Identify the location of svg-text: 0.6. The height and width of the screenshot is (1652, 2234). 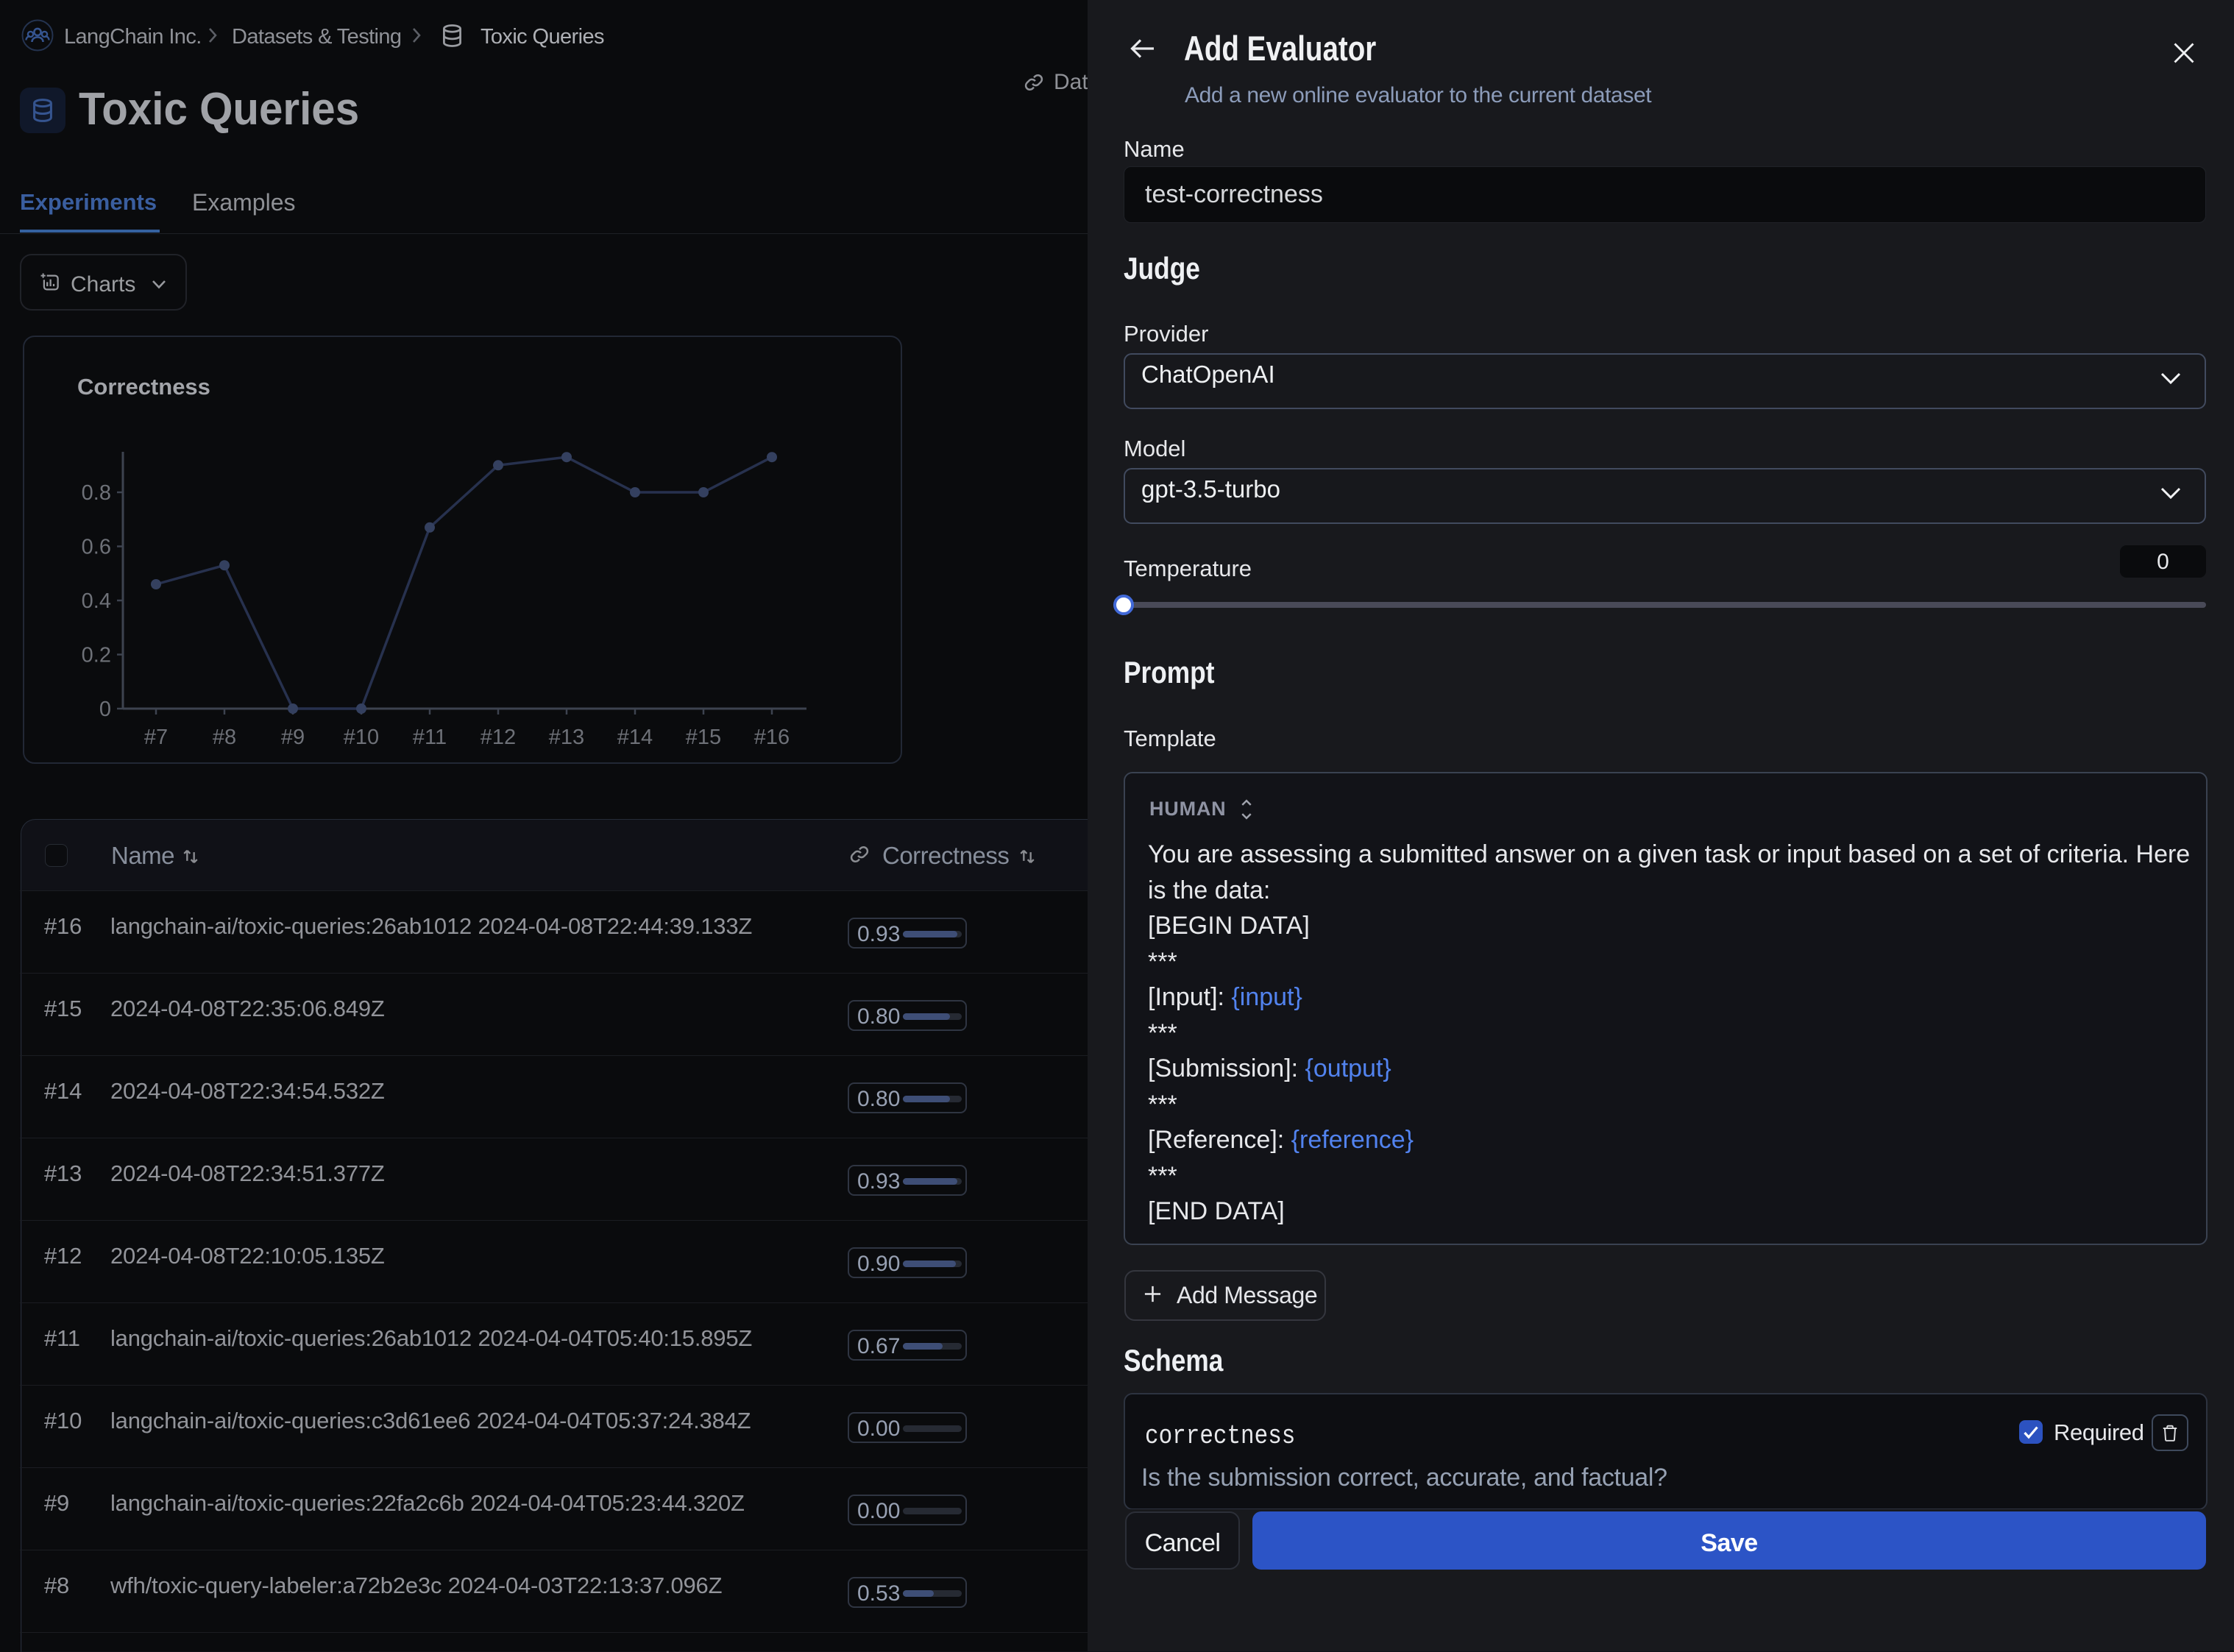
(96, 547).